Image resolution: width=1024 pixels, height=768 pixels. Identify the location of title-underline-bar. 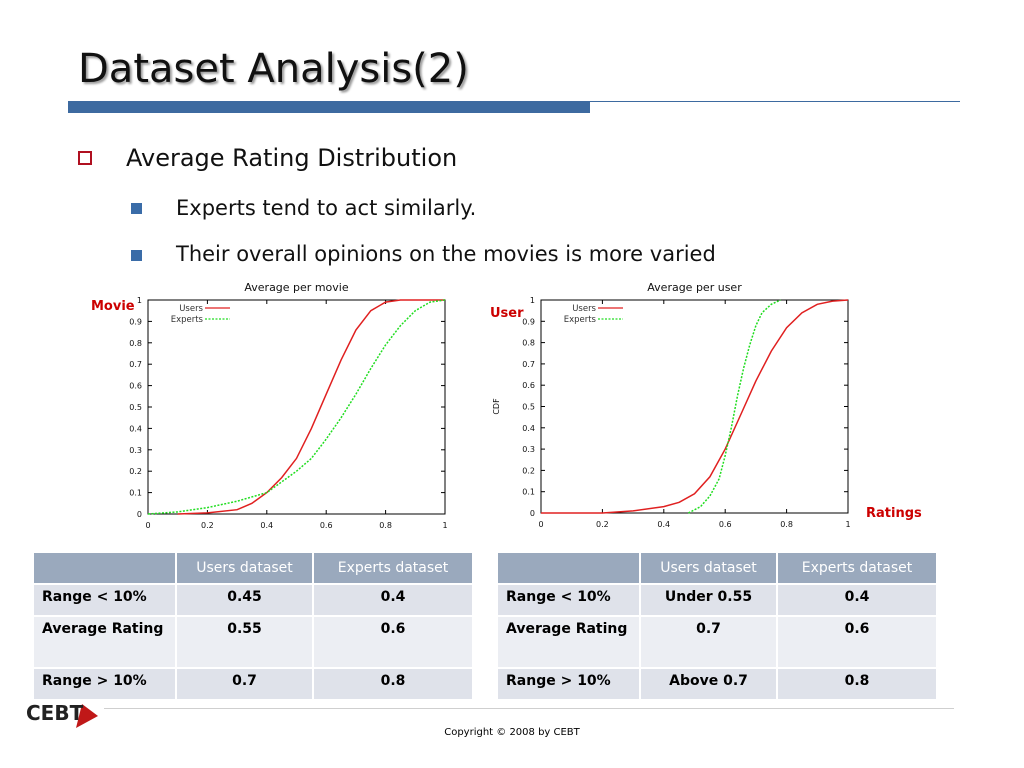
(329, 107).